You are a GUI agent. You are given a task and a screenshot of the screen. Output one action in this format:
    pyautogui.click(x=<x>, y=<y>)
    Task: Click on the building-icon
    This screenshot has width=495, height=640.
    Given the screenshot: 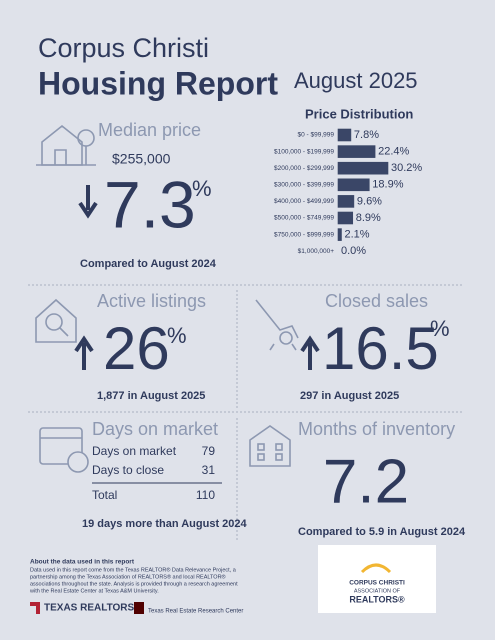 What is the action you would take?
    pyautogui.click(x=270, y=446)
    